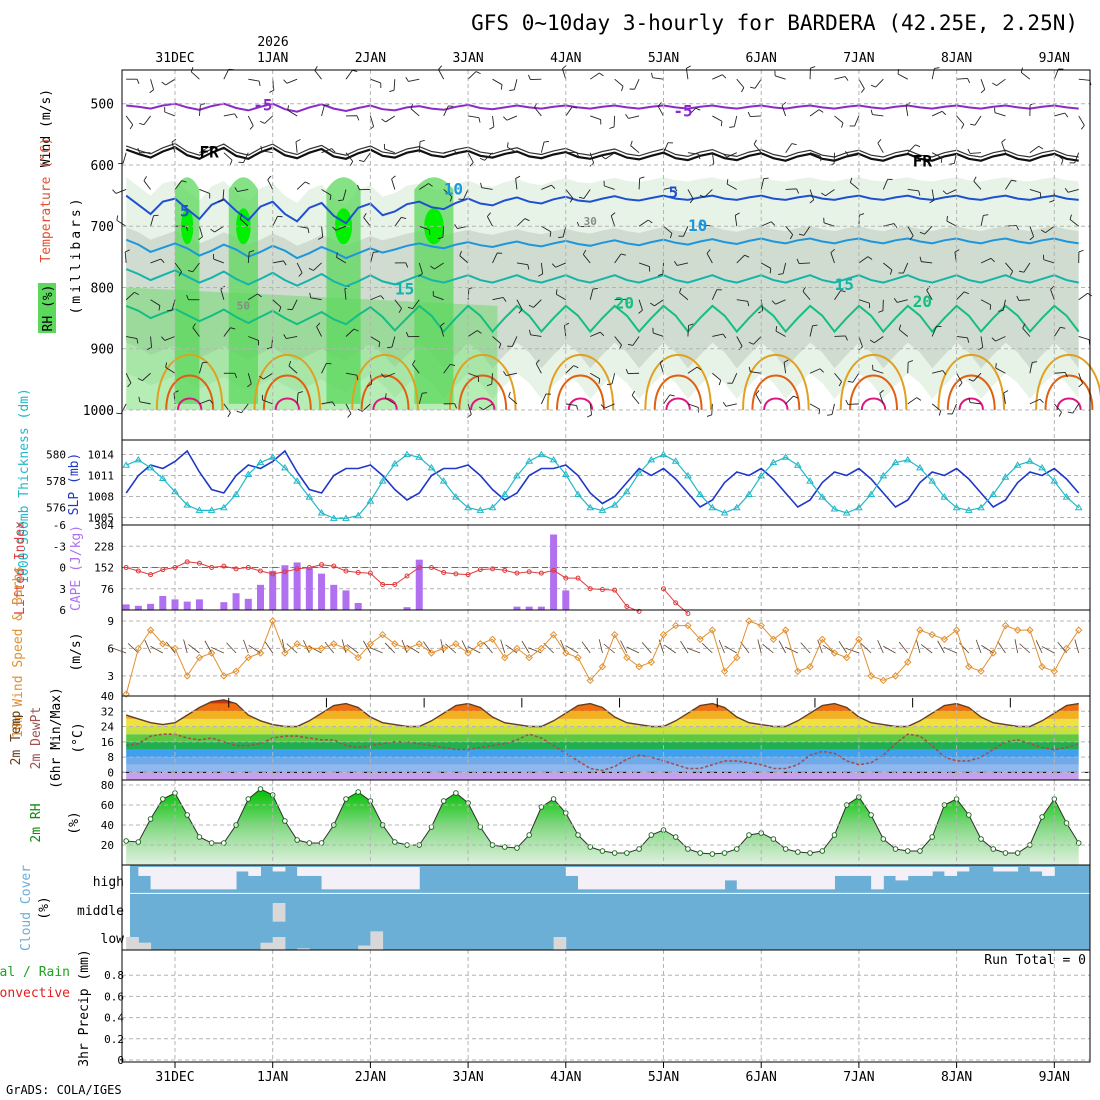 The width and height of the screenshot is (1100, 1100). Describe the element at coordinates (663, 1077) in the screenshot. I see `bottom-date-label: 5JAN` at that location.